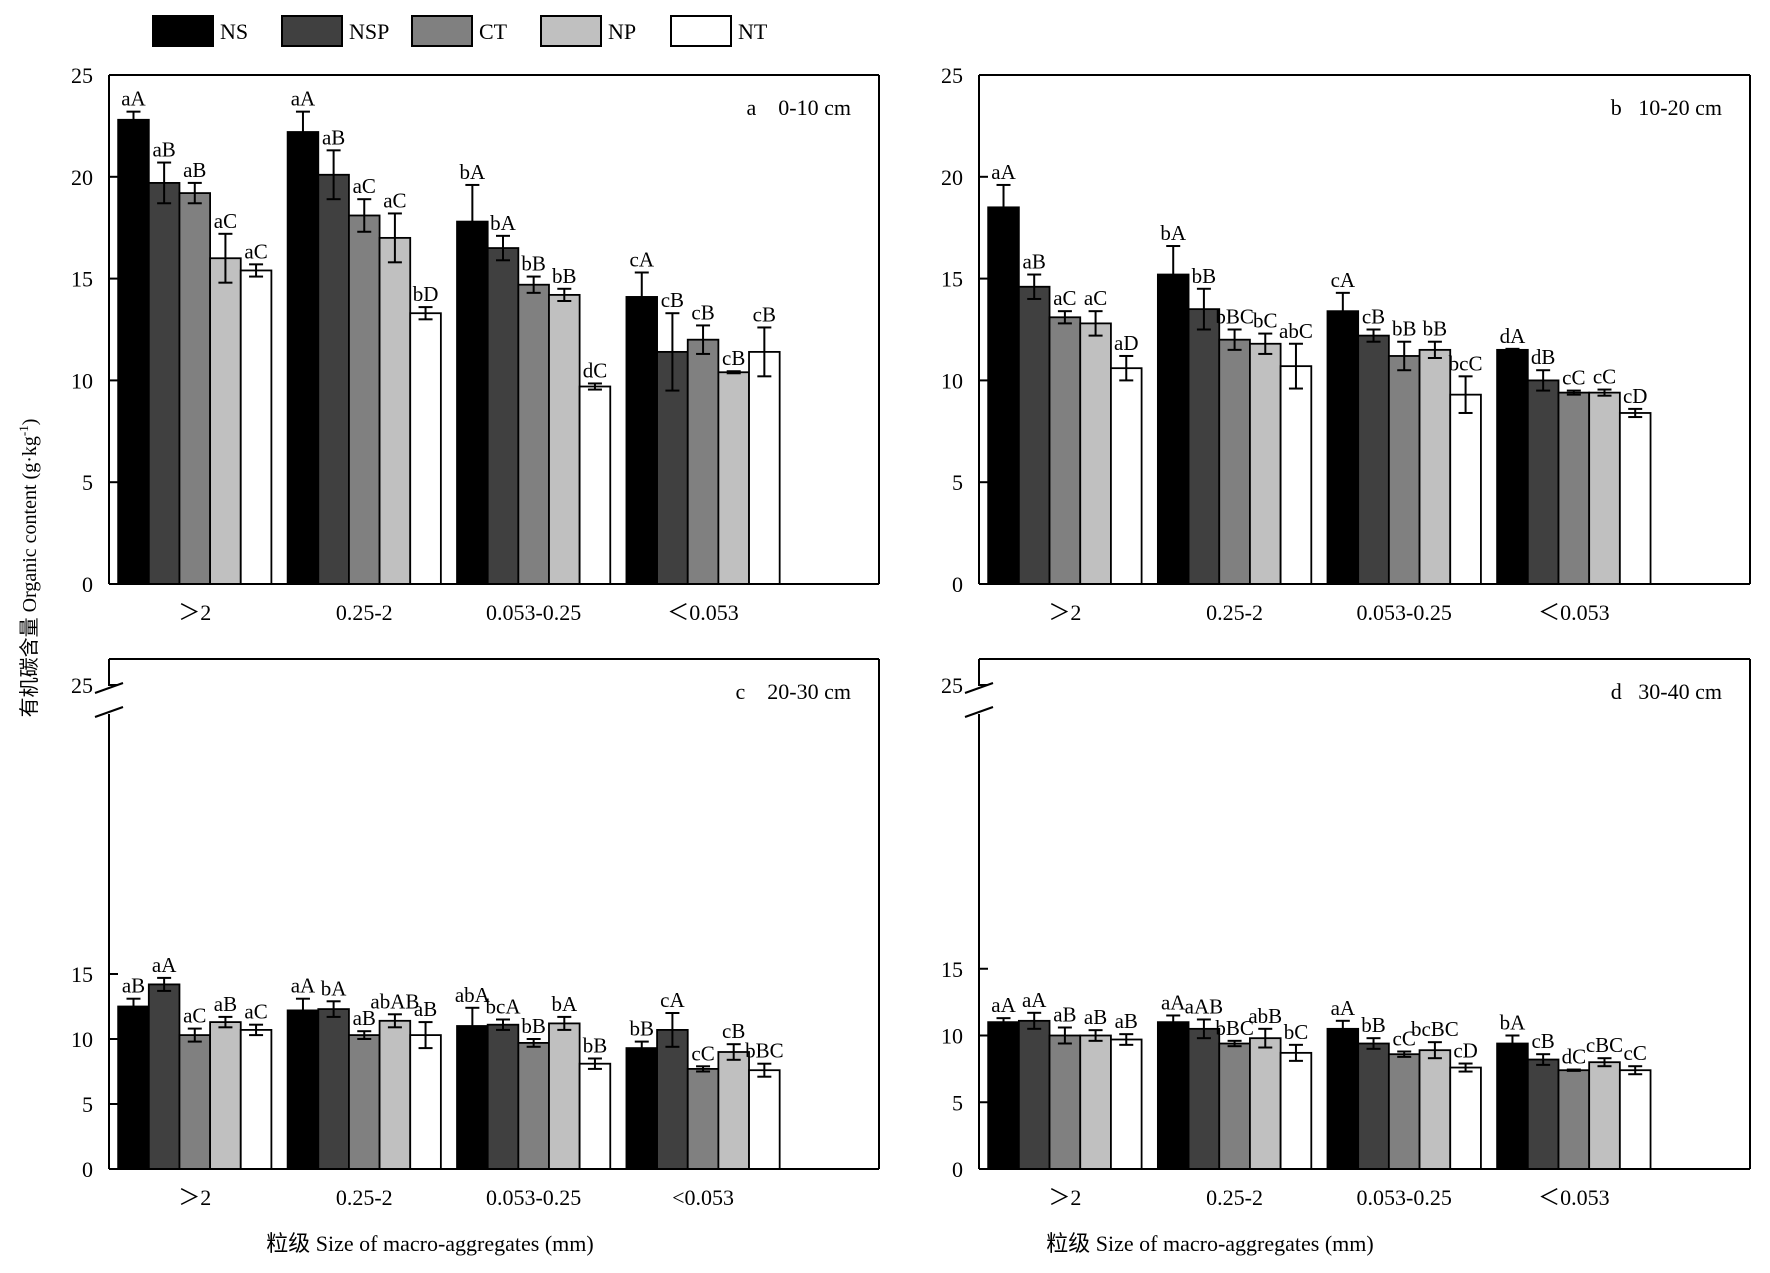  I want to click on x-tick-label-a-0: ＞2, so click(194, 612).